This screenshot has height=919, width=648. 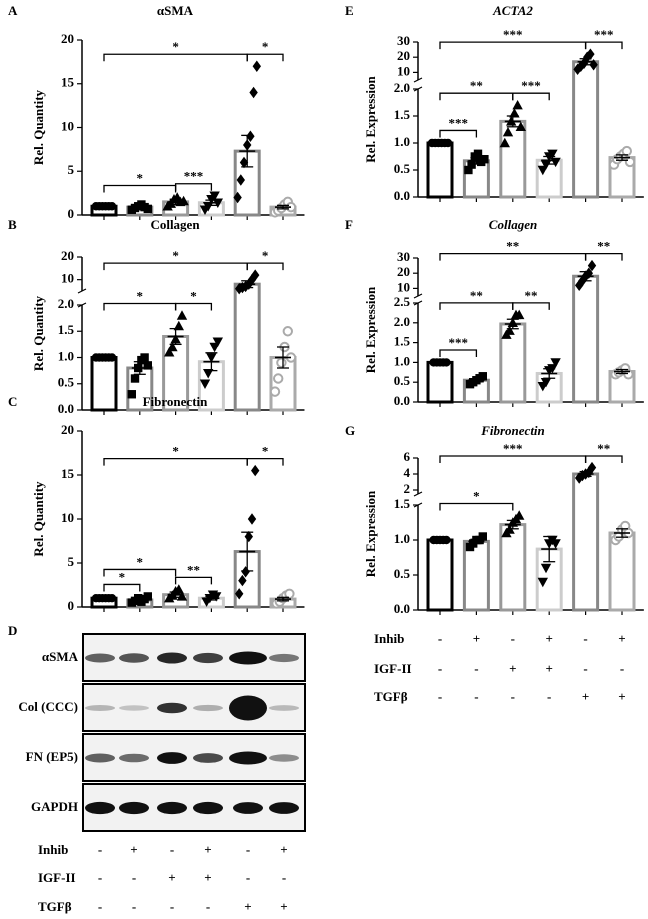 I want to click on y-axis-label: Rel. Quantity, so click(x=38, y=519).